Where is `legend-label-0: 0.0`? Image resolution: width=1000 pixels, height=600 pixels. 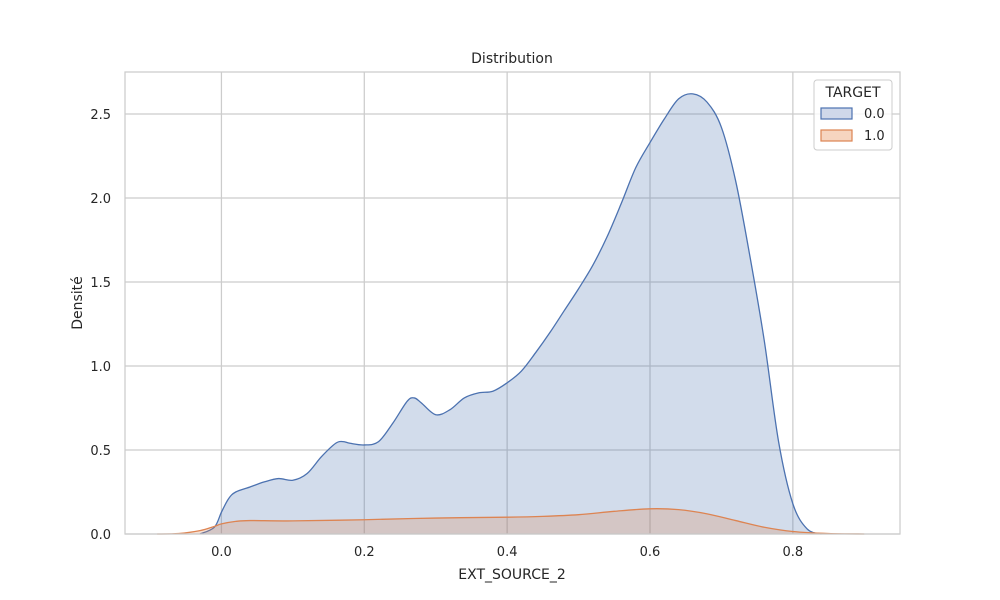 legend-label-0: 0.0 is located at coordinates (874, 114).